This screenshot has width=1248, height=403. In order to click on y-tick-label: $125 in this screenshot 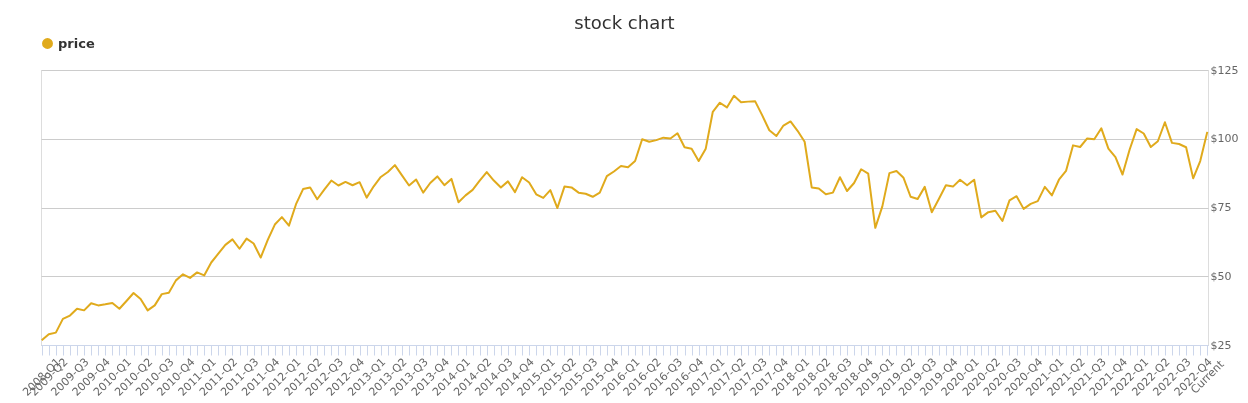, I will do `click(1224, 70)`.